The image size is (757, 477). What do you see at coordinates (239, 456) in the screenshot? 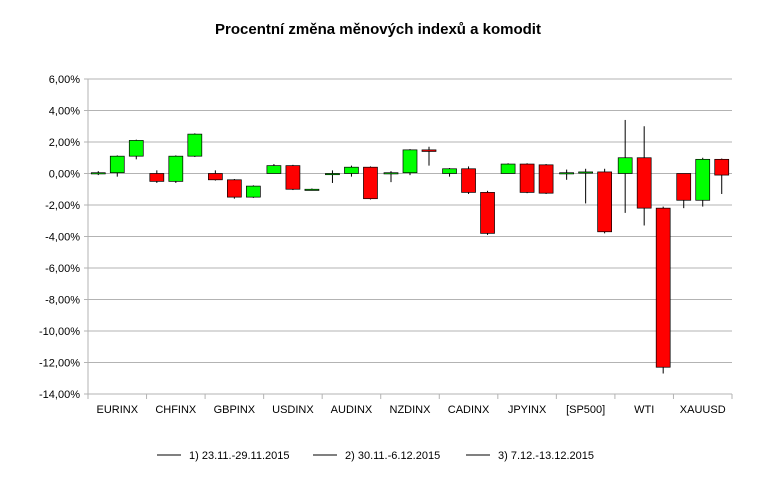
I see `legend-label: 1) 23.11.-29.11.2015` at bounding box center [239, 456].